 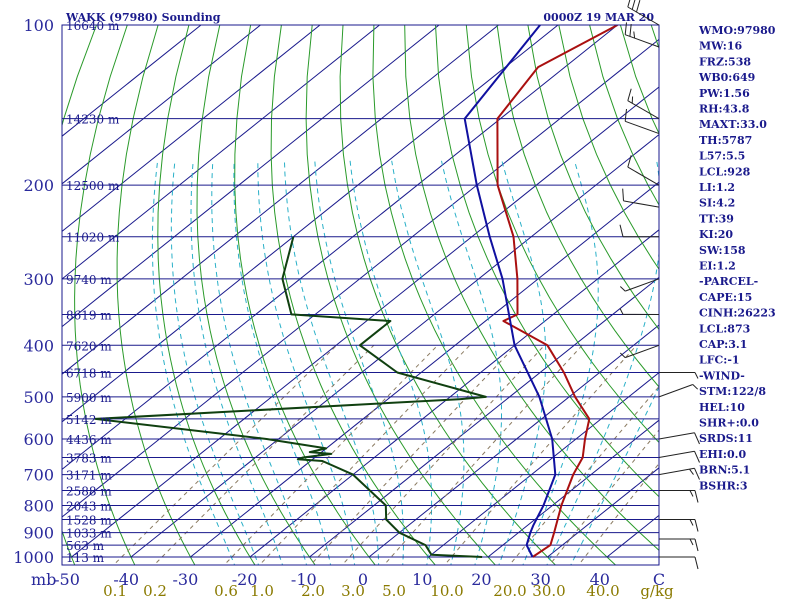 I want to click on temperature-tick-label: 30, so click(x=540, y=579).